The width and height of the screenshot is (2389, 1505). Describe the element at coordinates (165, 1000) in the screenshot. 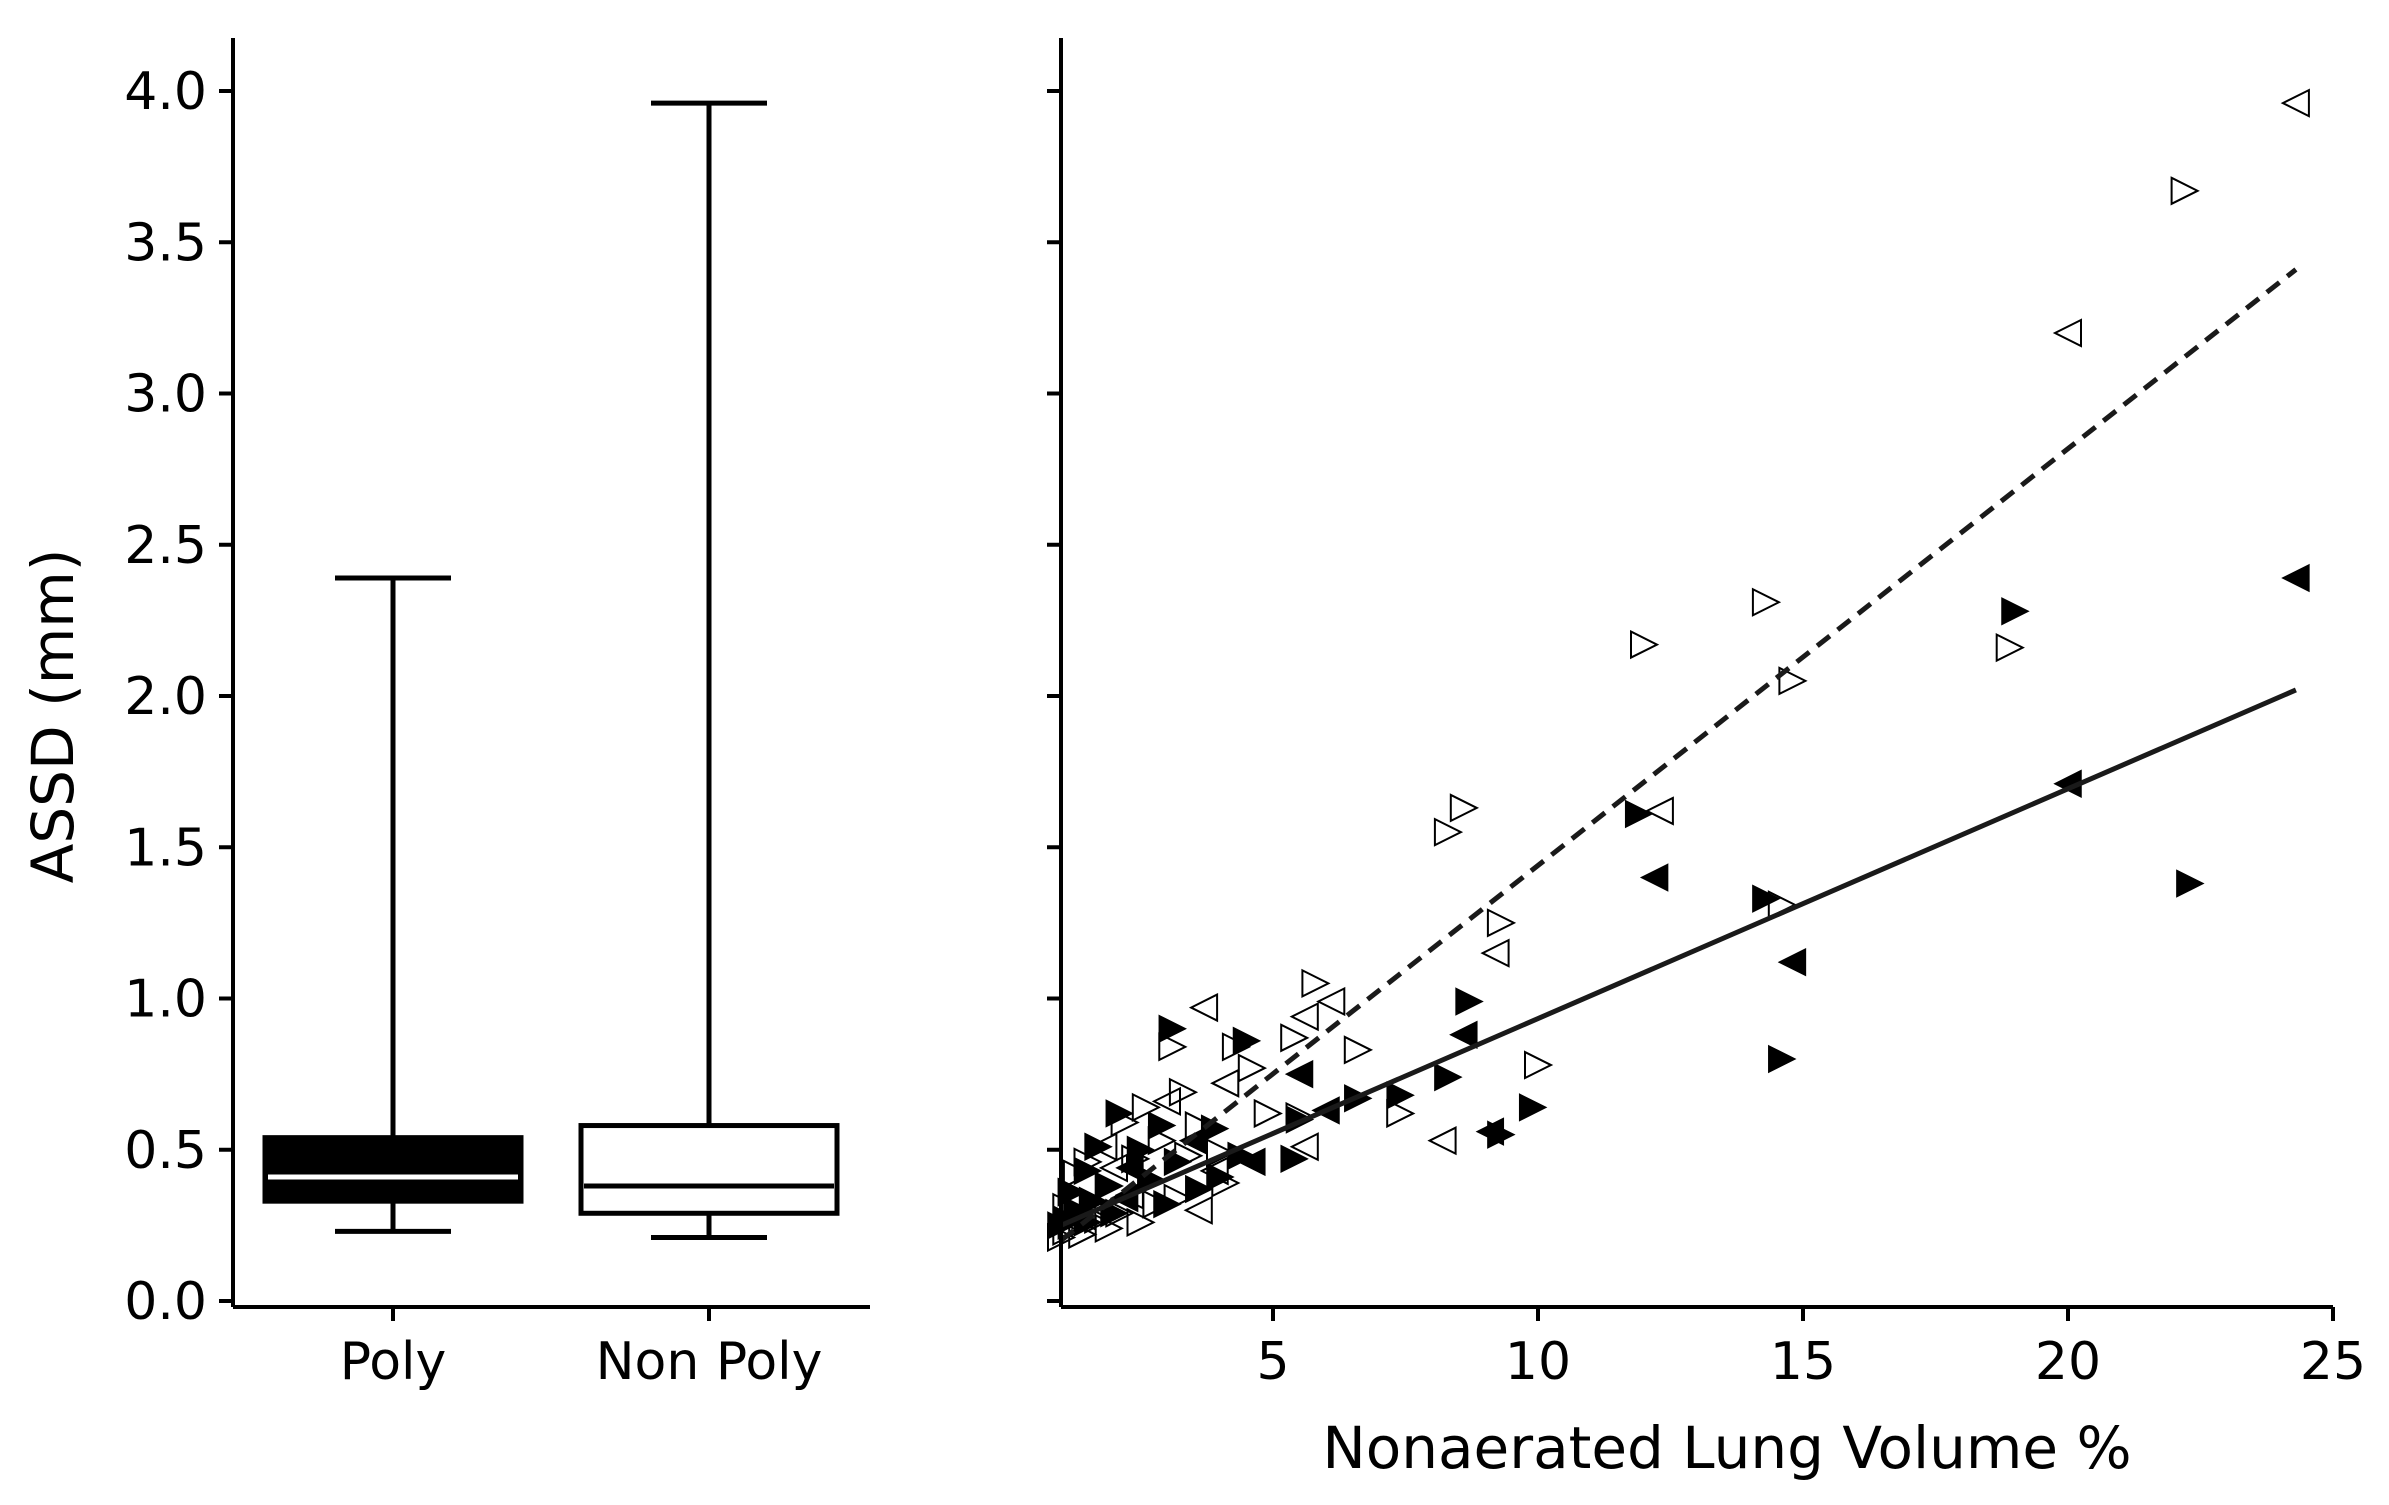

I see `y-tick-label: 1.0` at that location.